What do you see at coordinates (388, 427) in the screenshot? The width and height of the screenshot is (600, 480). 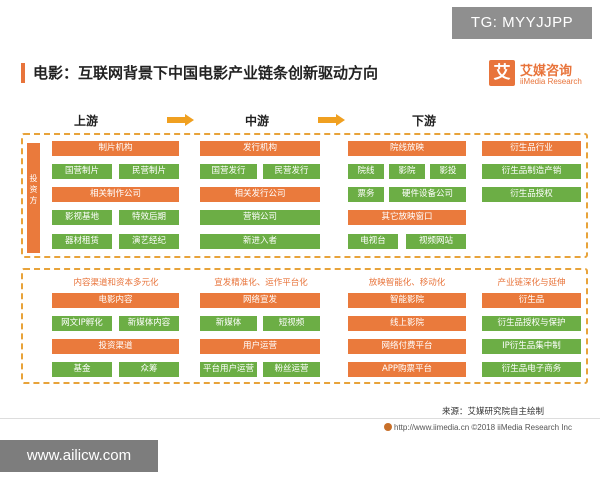 I see `copyright-icon` at bounding box center [388, 427].